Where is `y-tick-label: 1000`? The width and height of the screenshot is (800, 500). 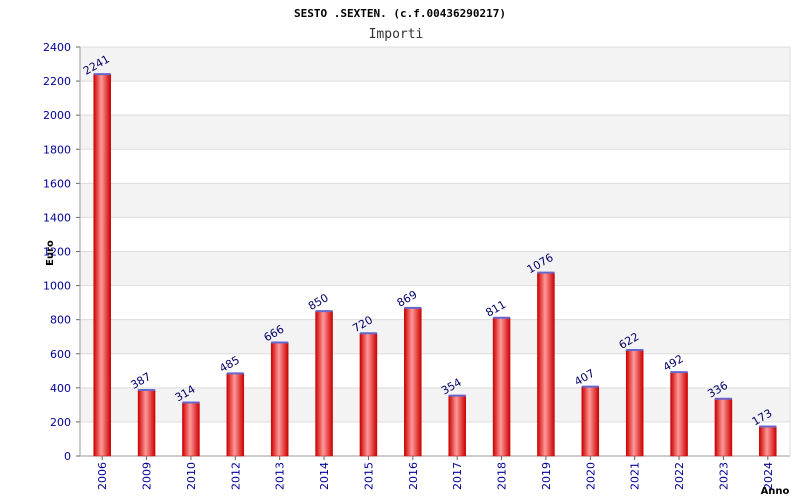
y-tick-label: 1000 is located at coordinates (57, 286).